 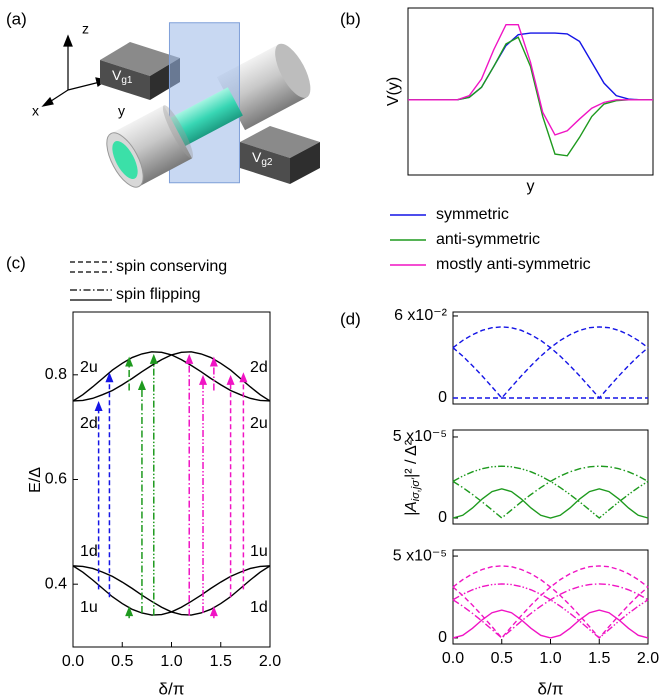 What do you see at coordinates (56, 479) in the screenshot?
I see `y-tick-label: 0.6` at bounding box center [56, 479].